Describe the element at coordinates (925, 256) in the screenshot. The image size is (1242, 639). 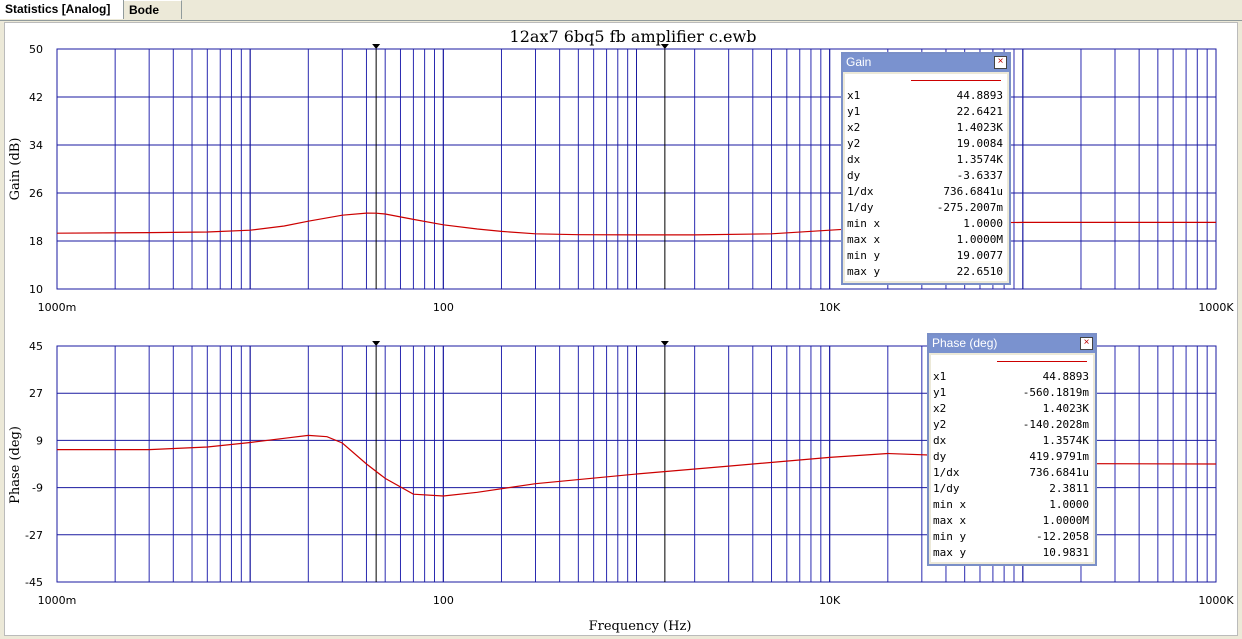
I see `readout-row: min y 19.0077` at that location.